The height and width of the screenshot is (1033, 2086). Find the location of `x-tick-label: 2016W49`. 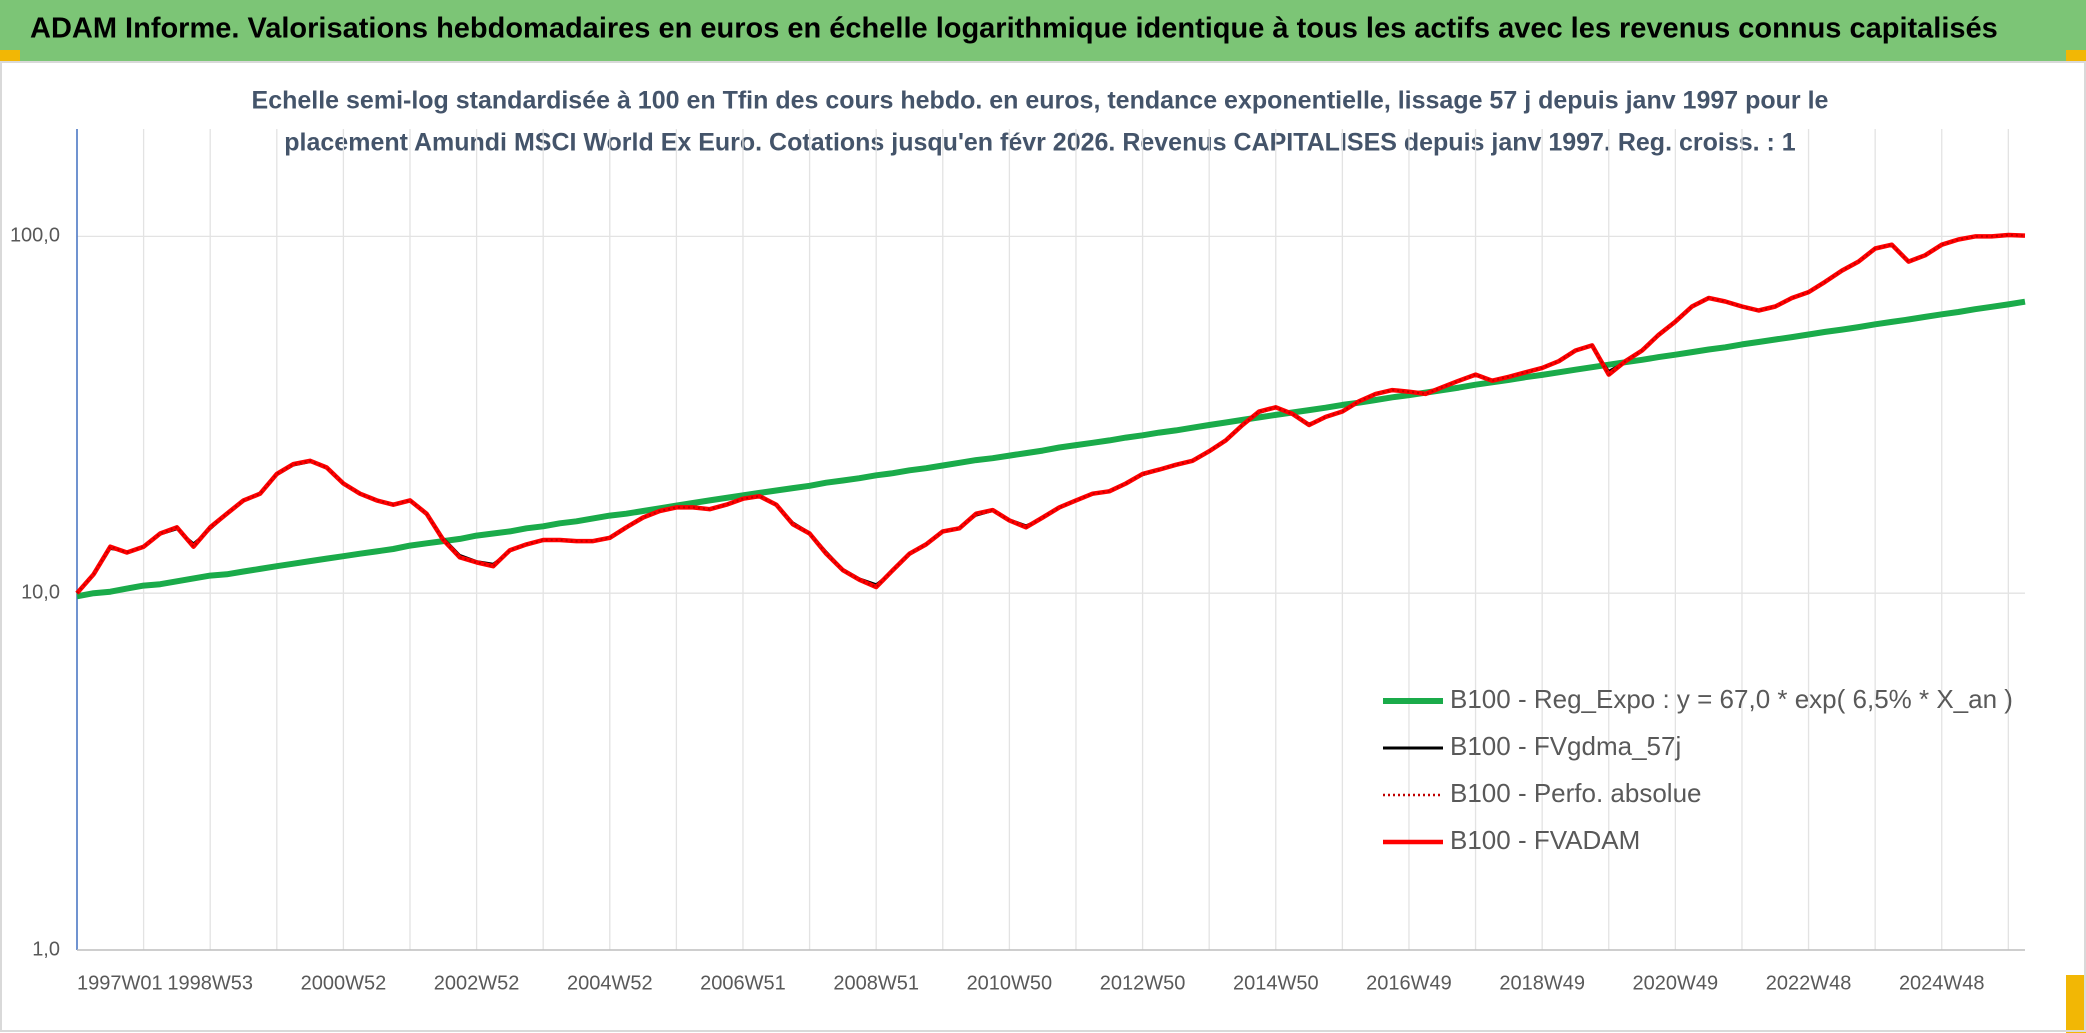

x-tick-label: 2016W49 is located at coordinates (1409, 983).